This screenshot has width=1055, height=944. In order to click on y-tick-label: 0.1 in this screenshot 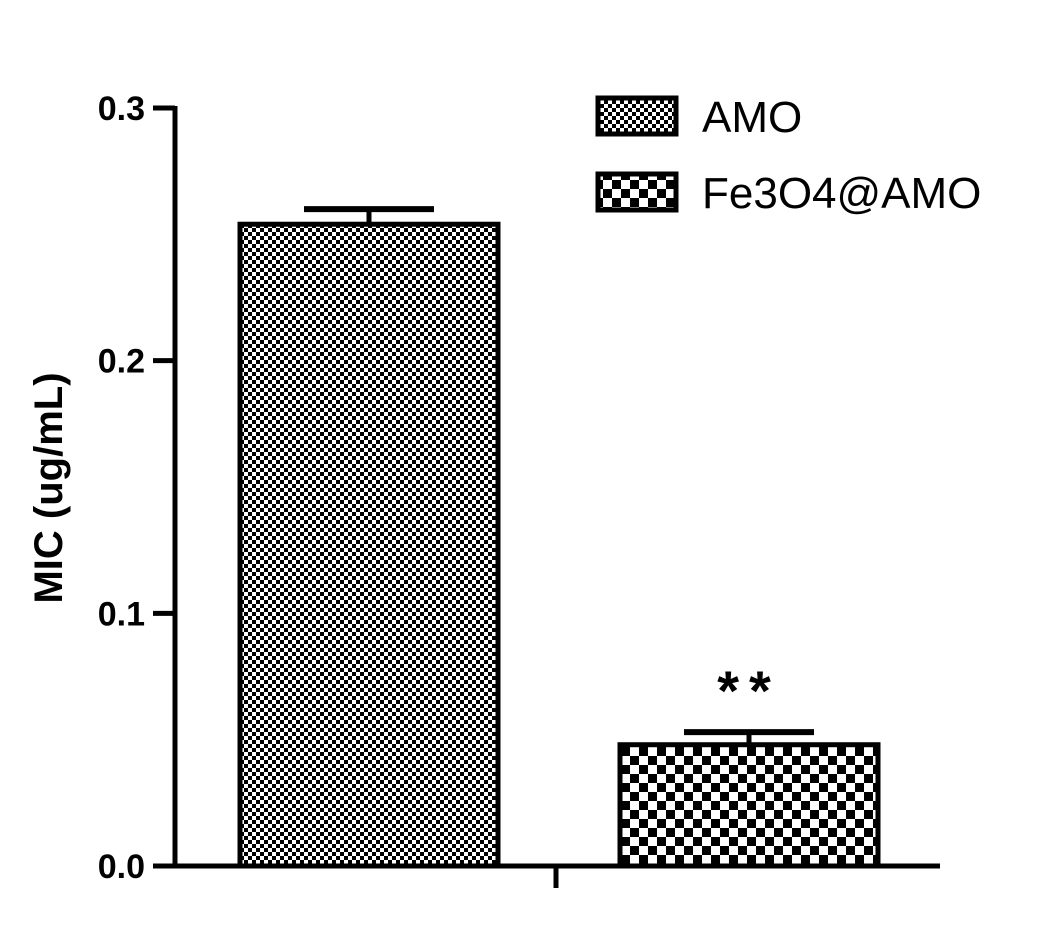, I will do `click(121, 614)`.